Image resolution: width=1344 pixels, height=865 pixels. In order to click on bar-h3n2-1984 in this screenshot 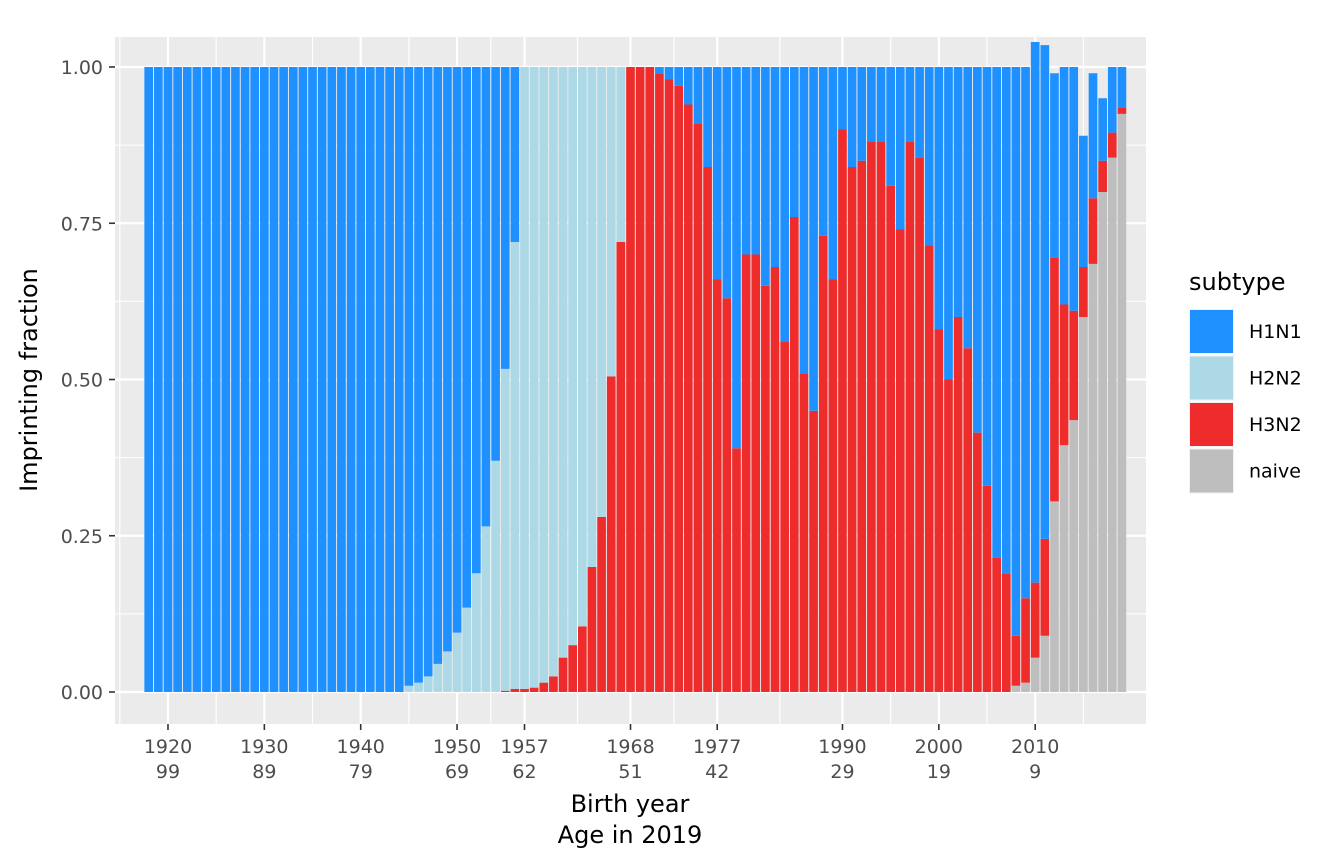, I will do `click(785, 517)`.